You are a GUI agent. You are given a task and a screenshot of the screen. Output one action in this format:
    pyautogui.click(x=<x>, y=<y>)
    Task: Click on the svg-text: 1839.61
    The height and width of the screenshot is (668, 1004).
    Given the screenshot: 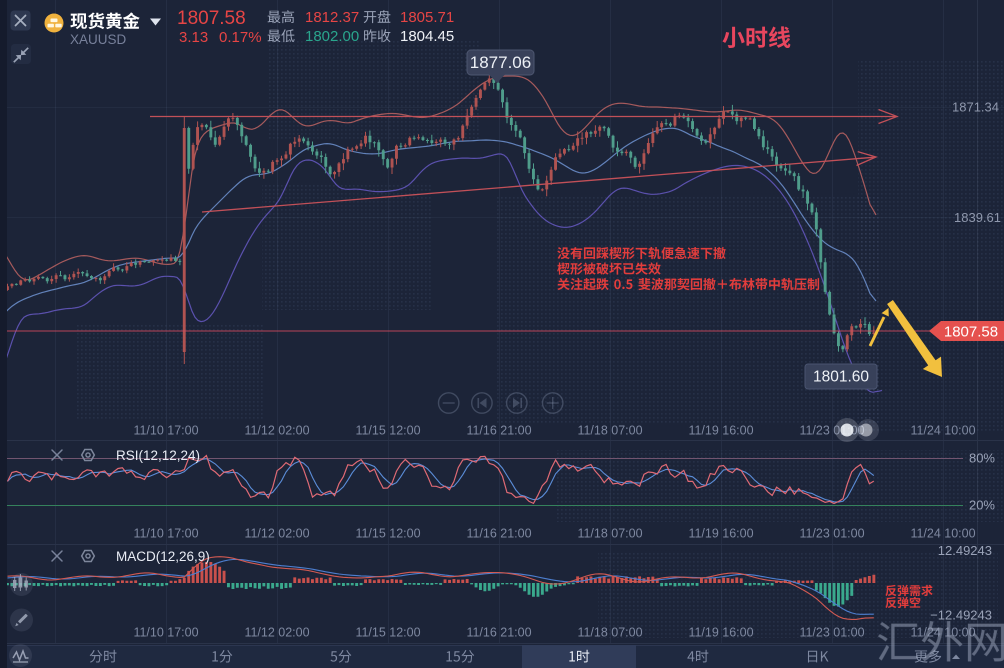 What is the action you would take?
    pyautogui.click(x=977, y=217)
    